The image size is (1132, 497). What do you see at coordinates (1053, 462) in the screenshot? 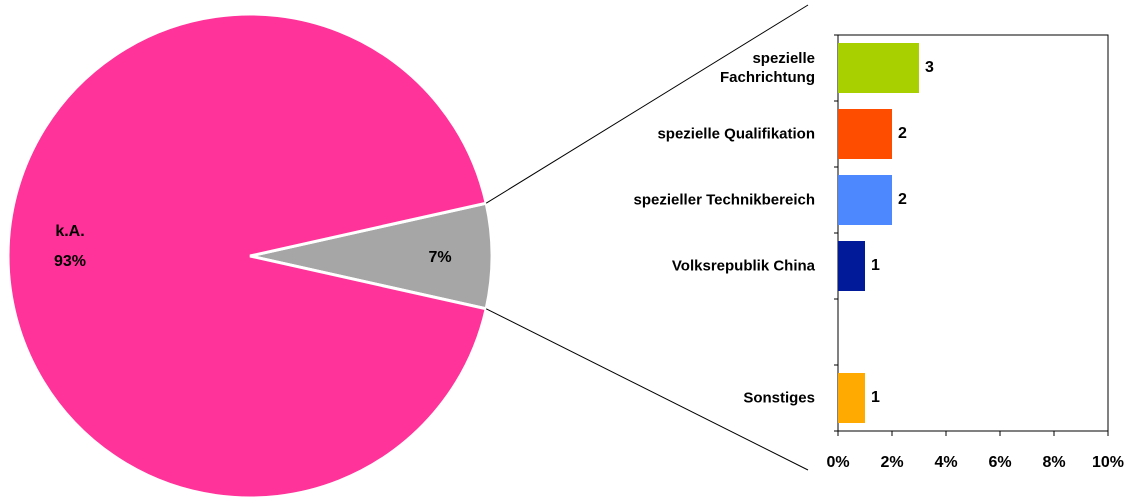
I see `x-tick-label: 8%` at bounding box center [1053, 462].